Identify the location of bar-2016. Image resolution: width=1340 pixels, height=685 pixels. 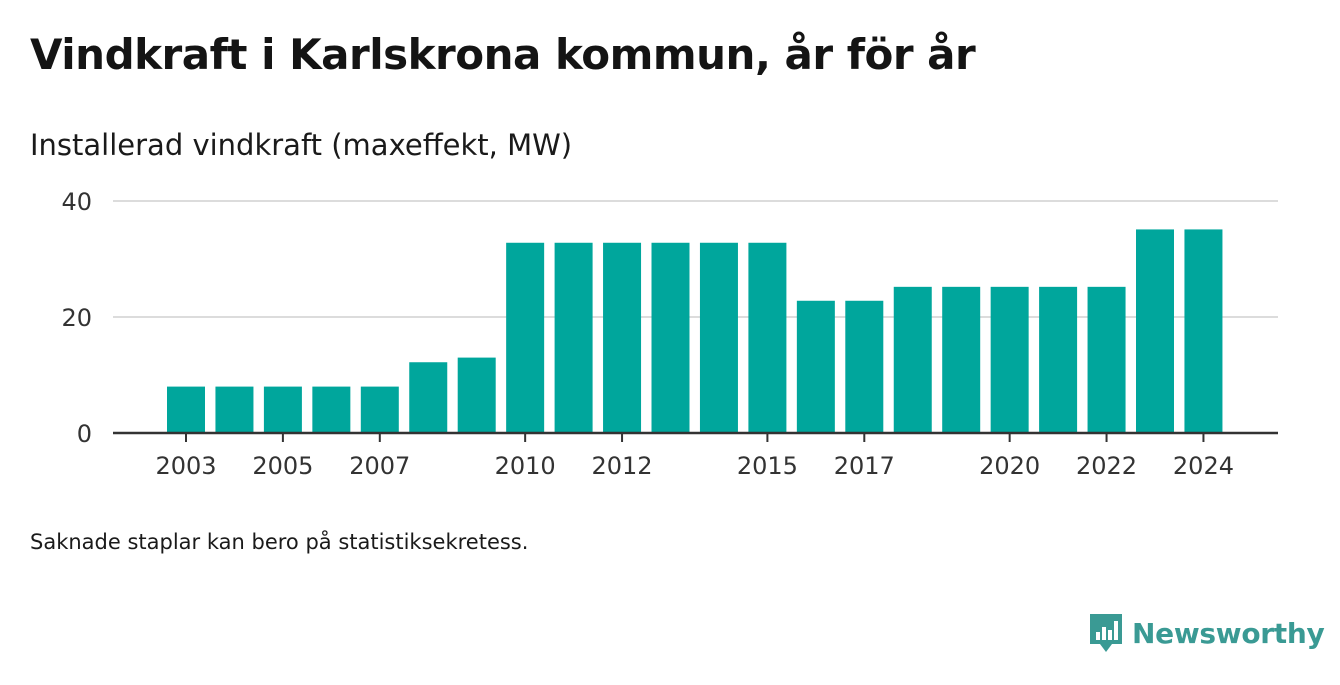
(815, 366).